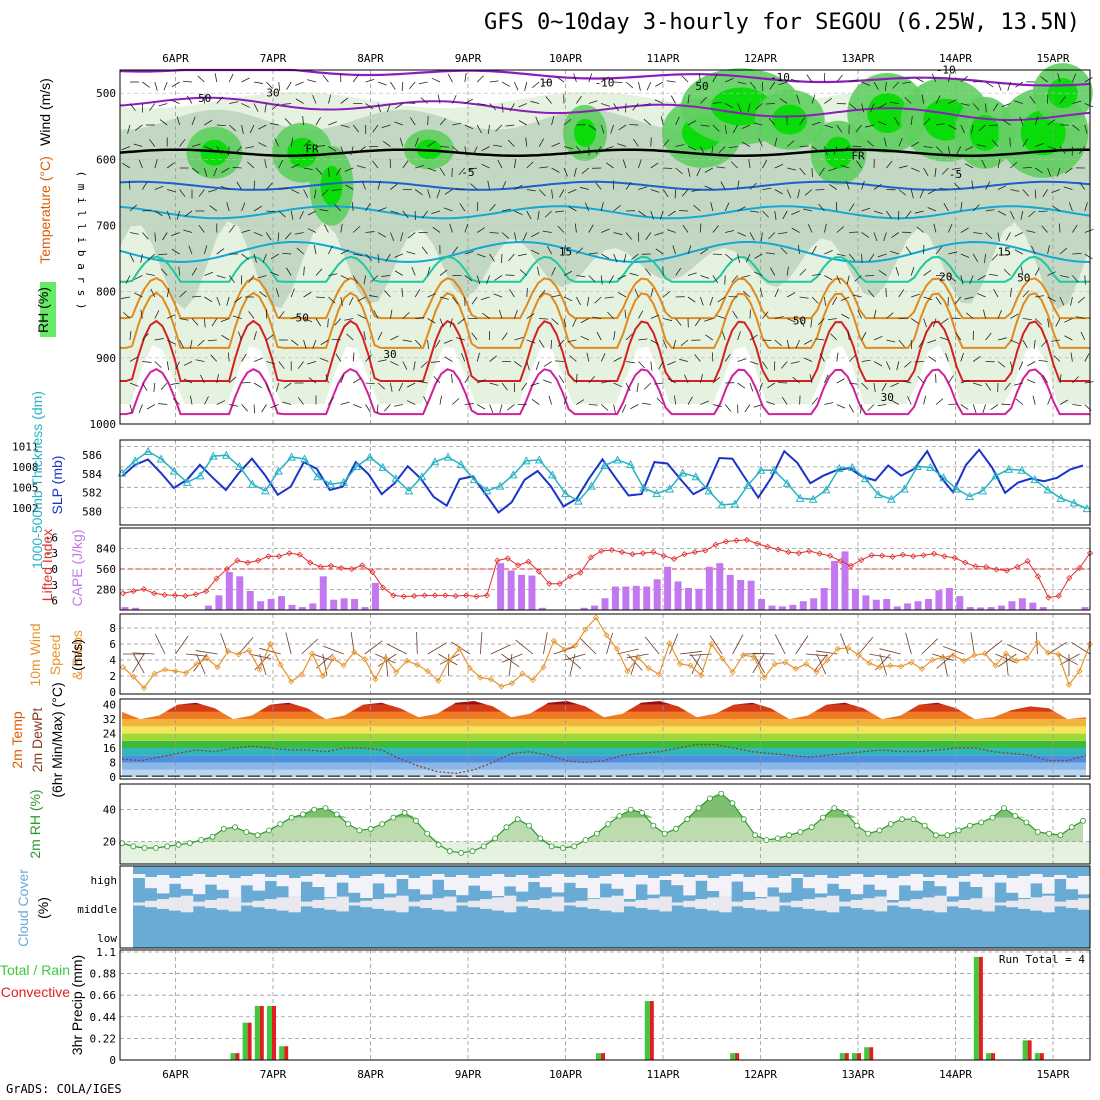 This screenshot has height=1100, width=1100. I want to click on pressure-tick: 1000, so click(103, 424).